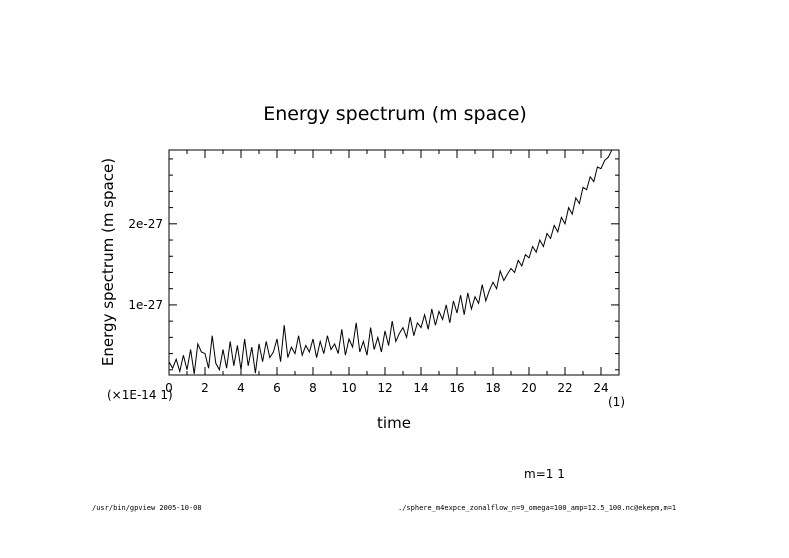 The height and width of the screenshot is (558, 789). I want to click on x-axis-label: time, so click(394, 423).